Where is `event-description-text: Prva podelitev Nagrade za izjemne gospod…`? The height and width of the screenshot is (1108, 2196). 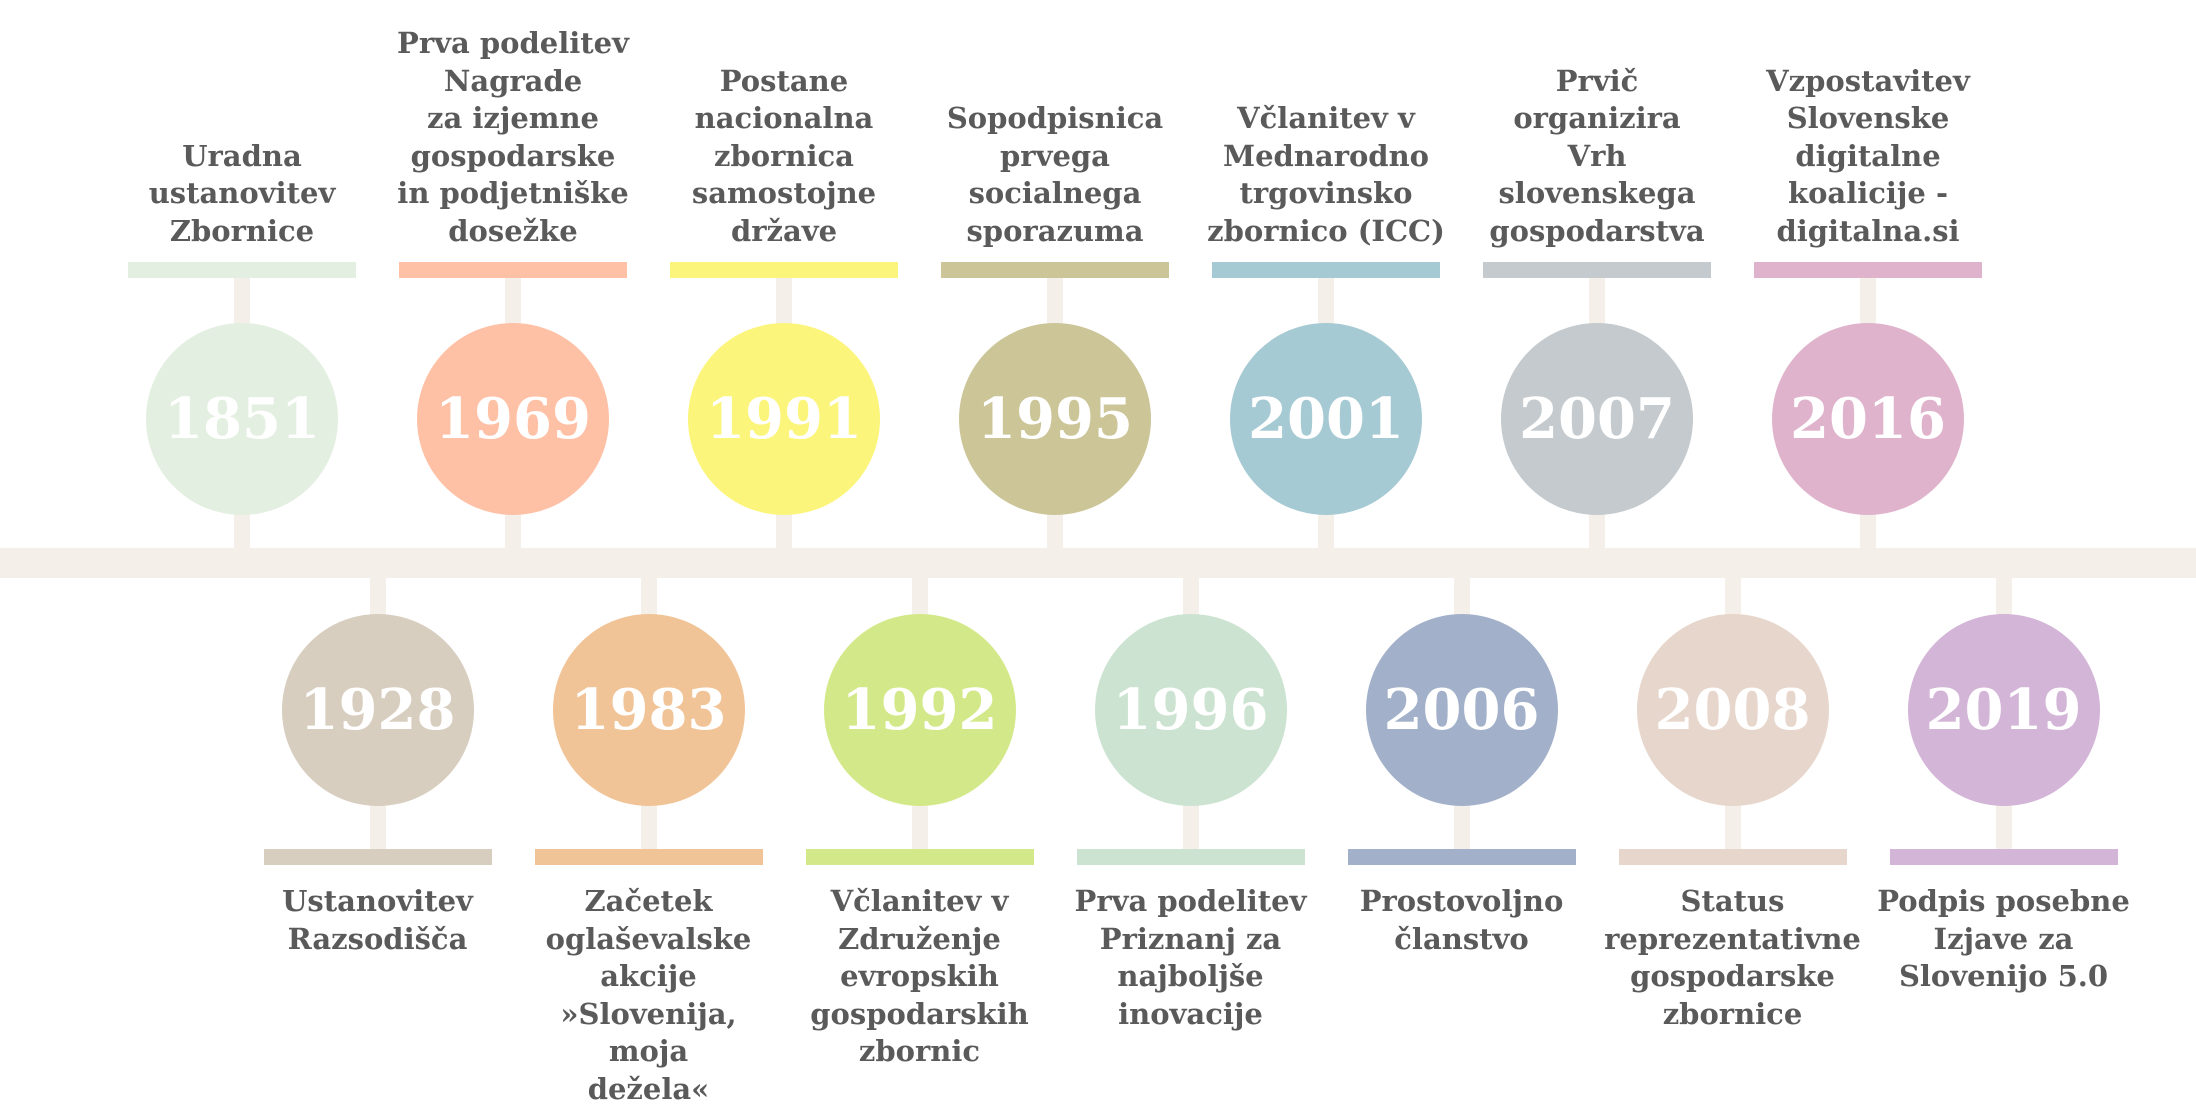 event-description-text: Prva podelitev Nagrade za izjemne gospod… is located at coordinates (513, 137).